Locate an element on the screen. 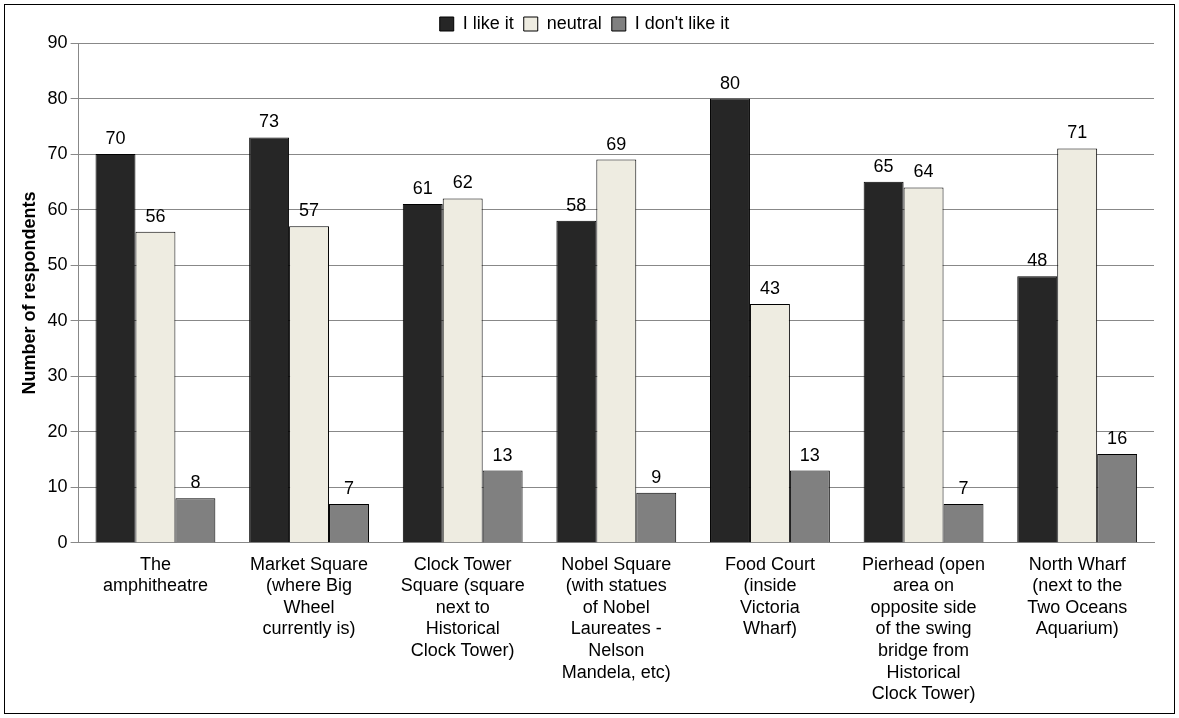 The width and height of the screenshot is (1179, 718). x-tick-label: Market Square (where Big Wheel currently is) is located at coordinates (309, 596).